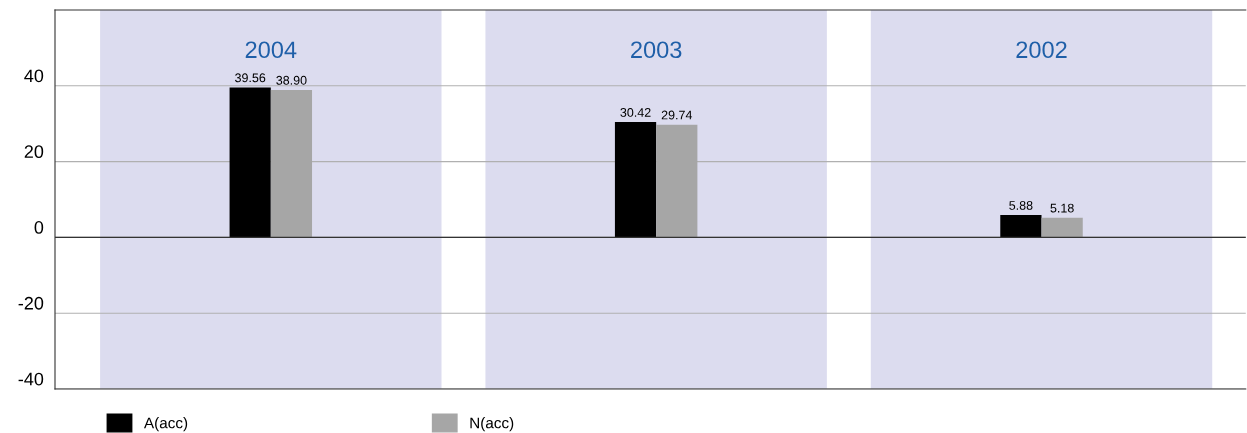 Image resolution: width=1247 pixels, height=433 pixels. Describe the element at coordinates (271, 50) in the screenshot. I see `x-tick-label: 2004` at that location.